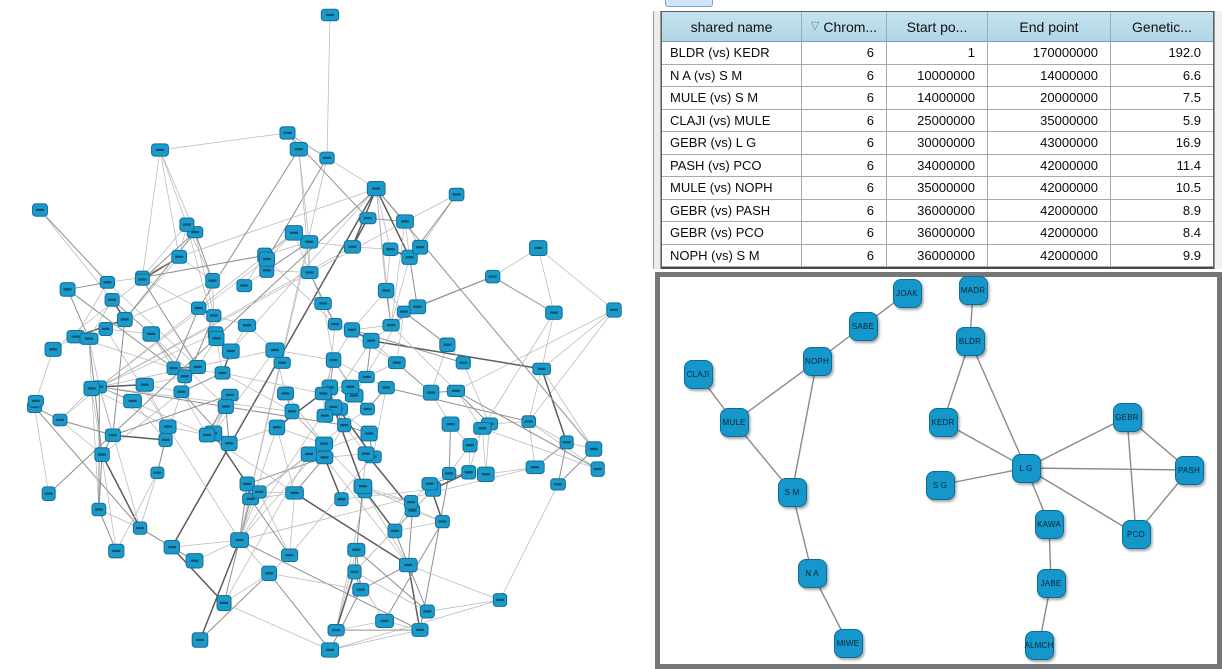 The height and width of the screenshot is (669, 1222). What do you see at coordinates (1039, 645) in the screenshot?
I see `network-node-almch: ALMCH` at bounding box center [1039, 645].